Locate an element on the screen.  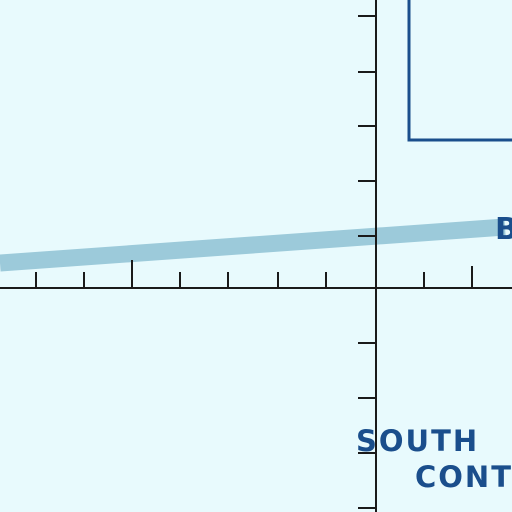
boundary-outline is located at coordinates (459, 71).